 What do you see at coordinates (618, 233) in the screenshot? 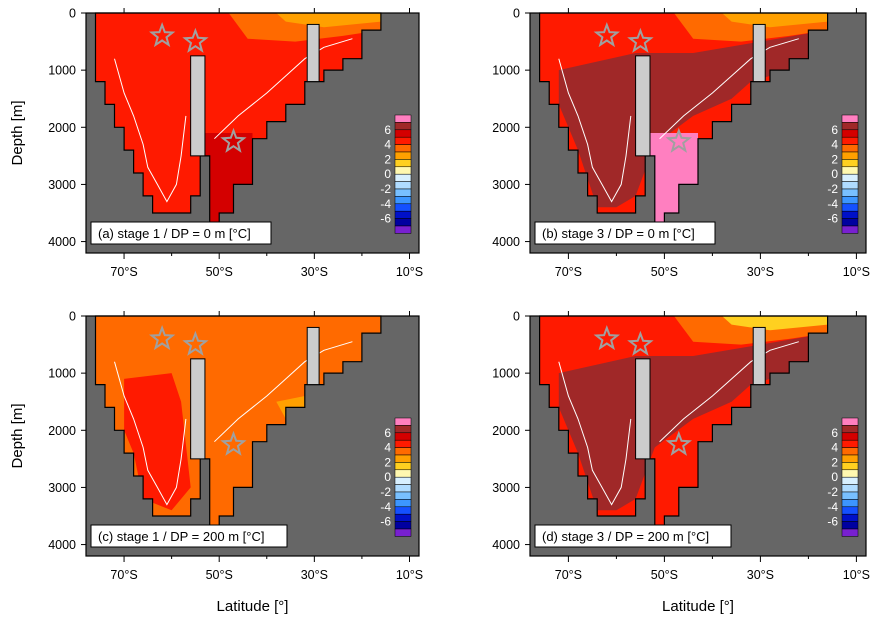
I see `panel-label-text: (b) stage 3 / DP = 0 m [°C]` at bounding box center [618, 233].